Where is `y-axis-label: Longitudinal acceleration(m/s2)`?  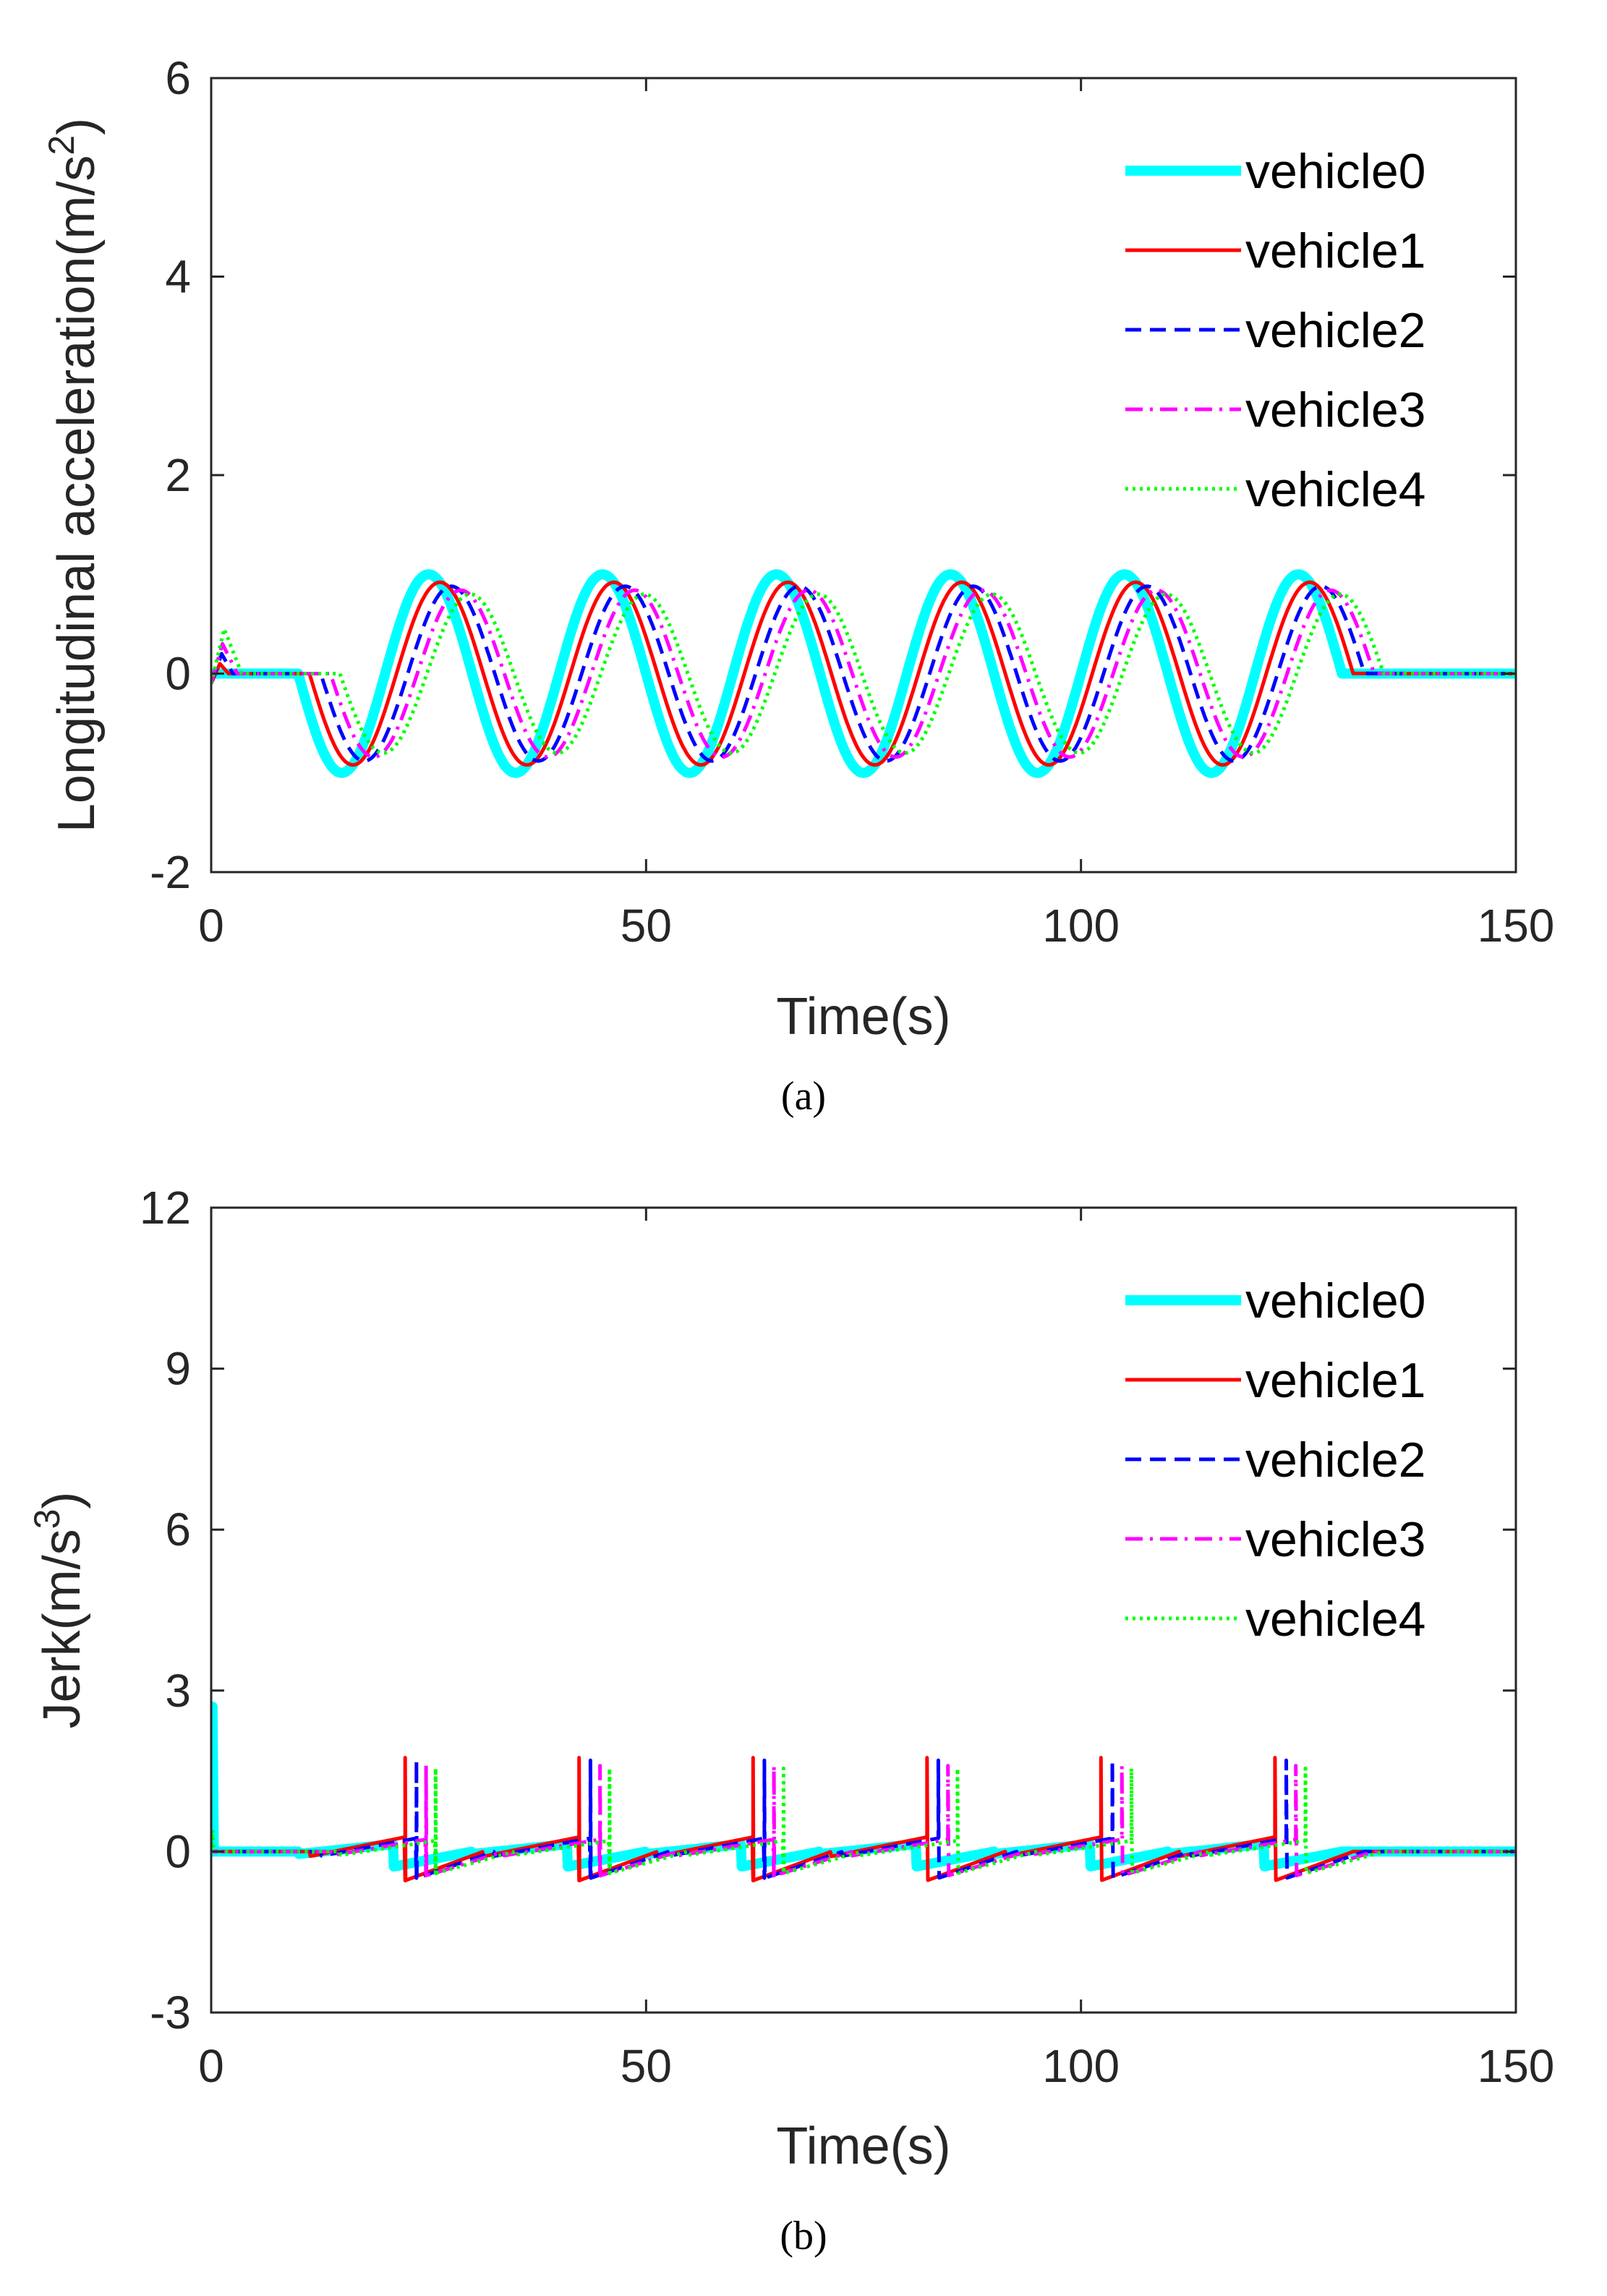
y-axis-label: Longitudinal acceleration(m/s2) is located at coordinates (73, 475).